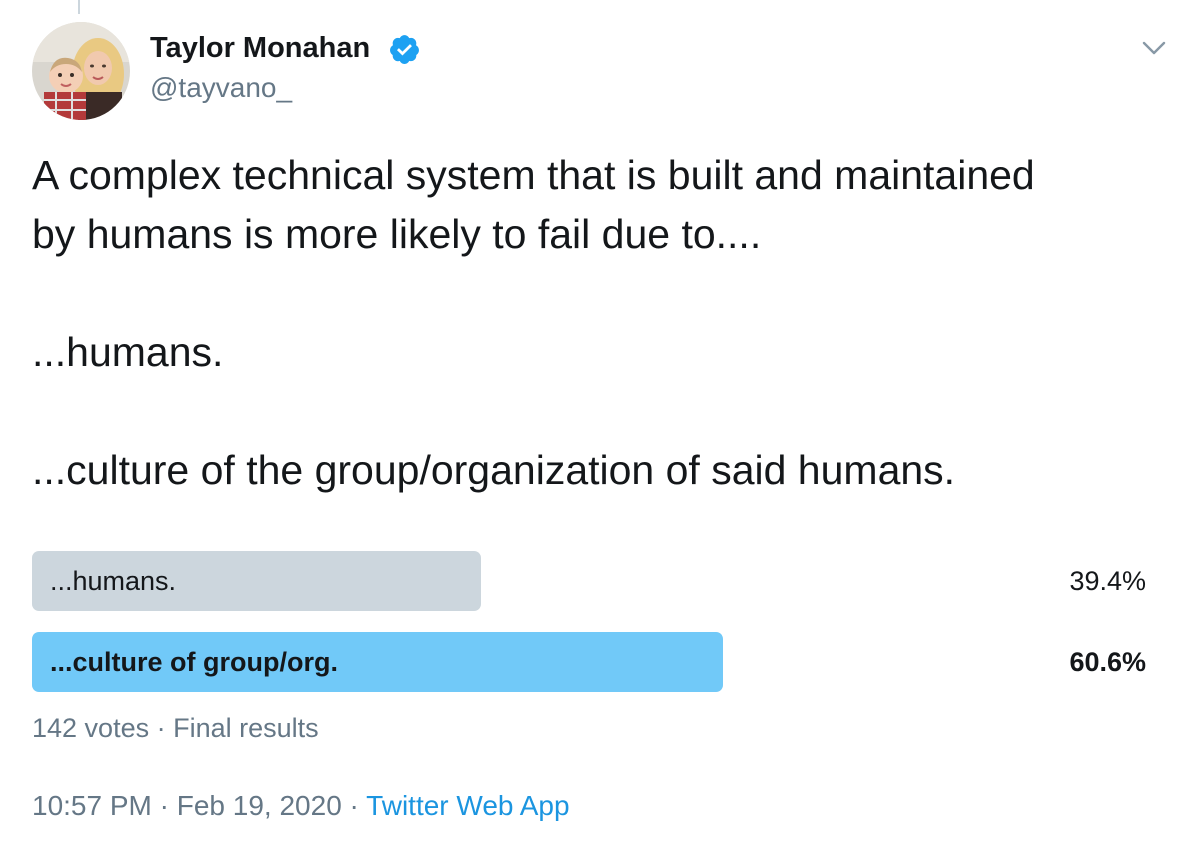 The width and height of the screenshot is (1202, 858). I want to click on source-link: Twitter Web App, so click(468, 805).